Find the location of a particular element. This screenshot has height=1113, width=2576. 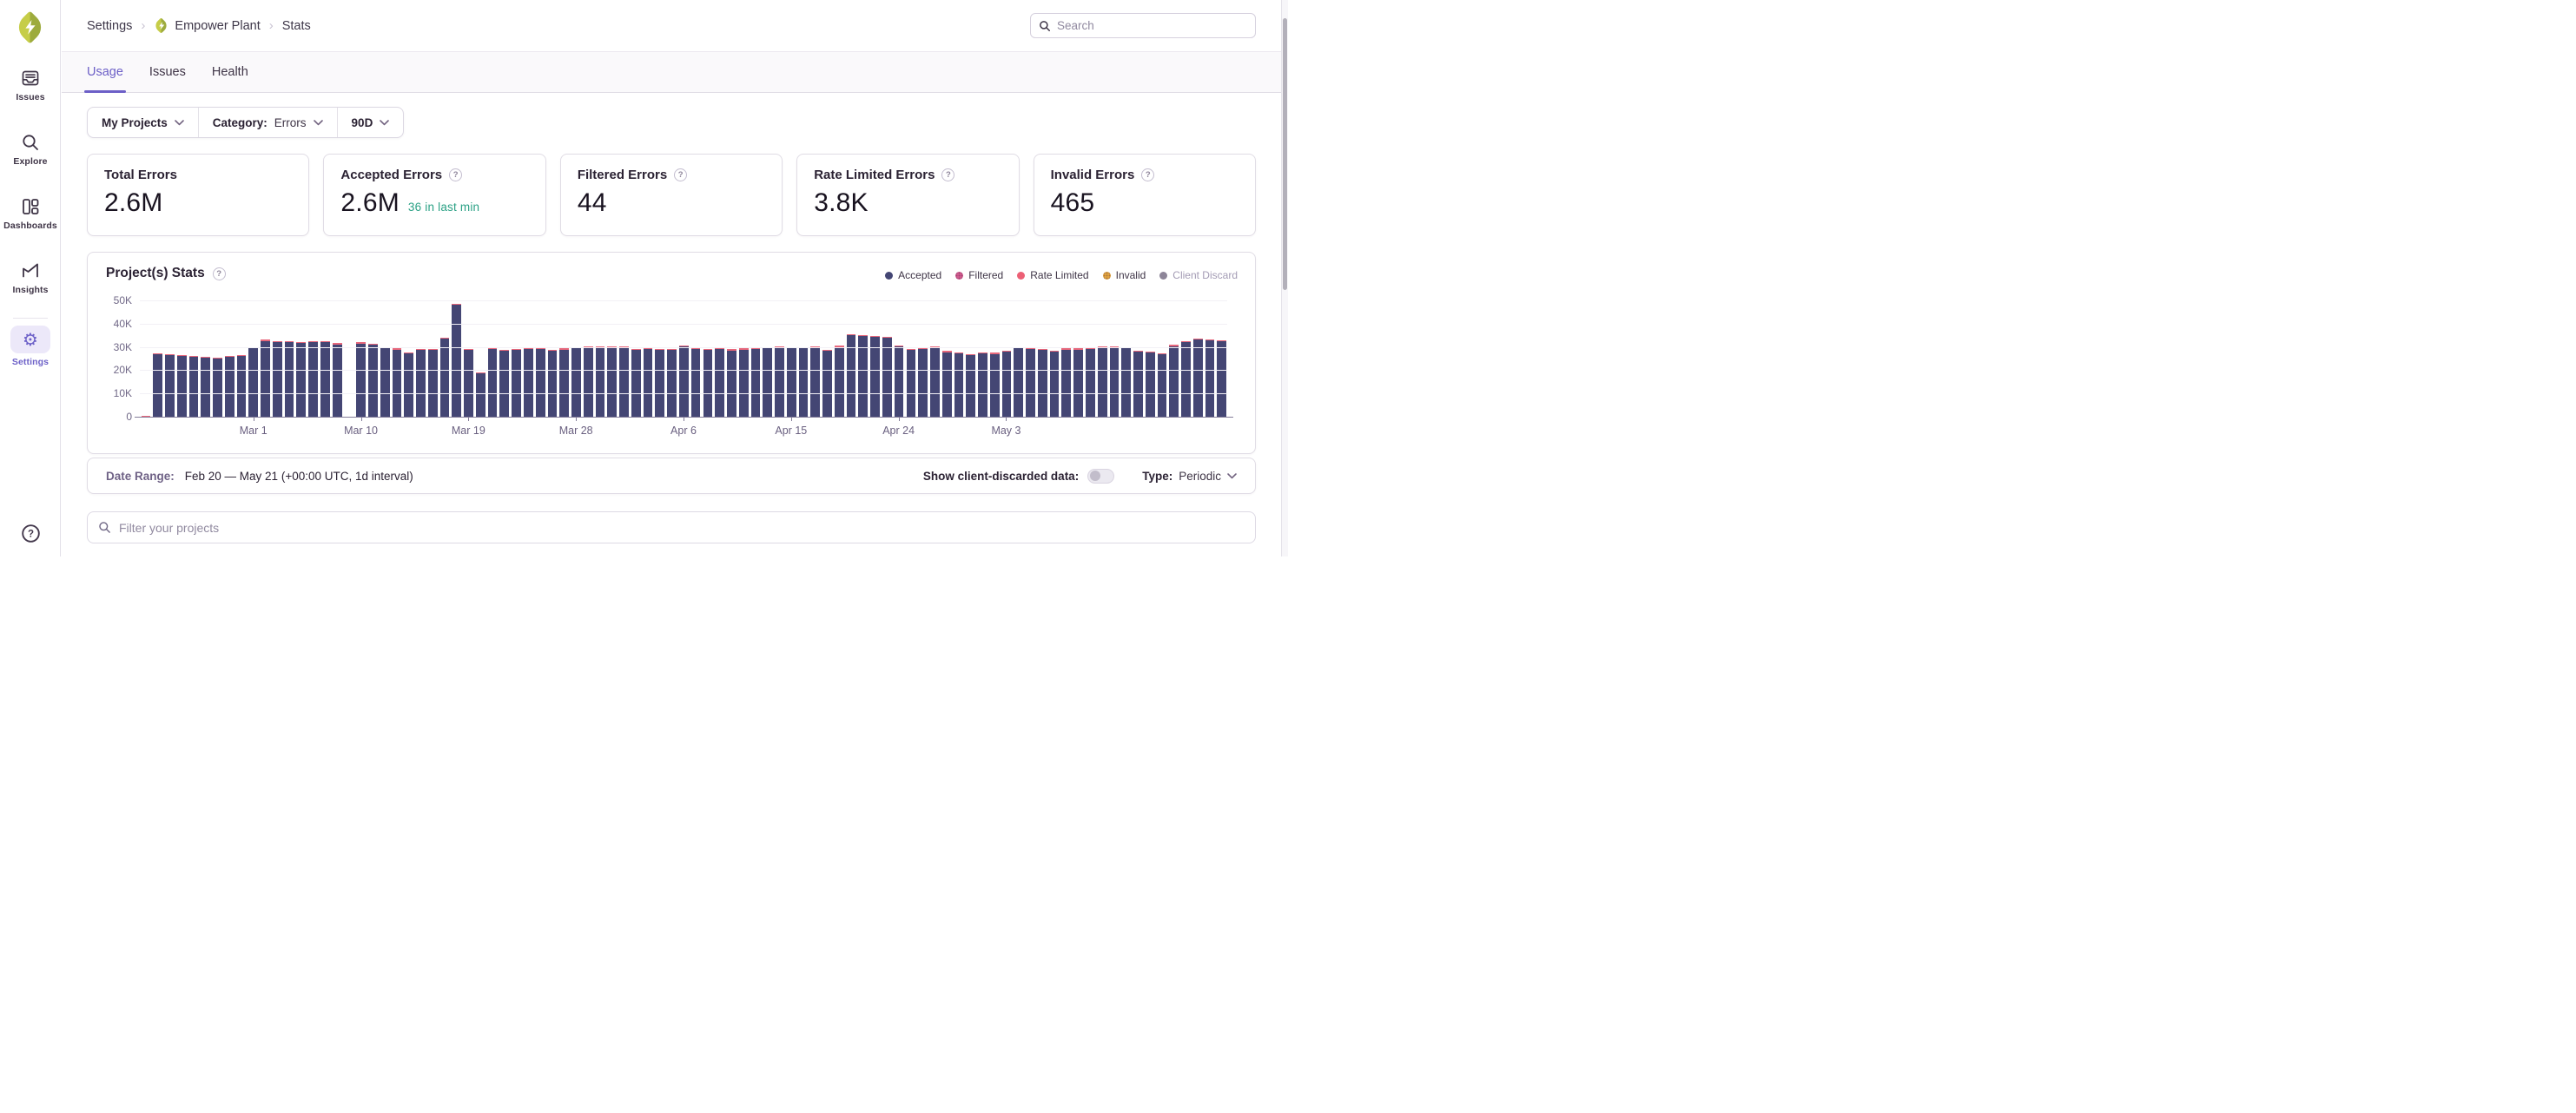

sidebar-item-explore: Explore is located at coordinates (30, 150).